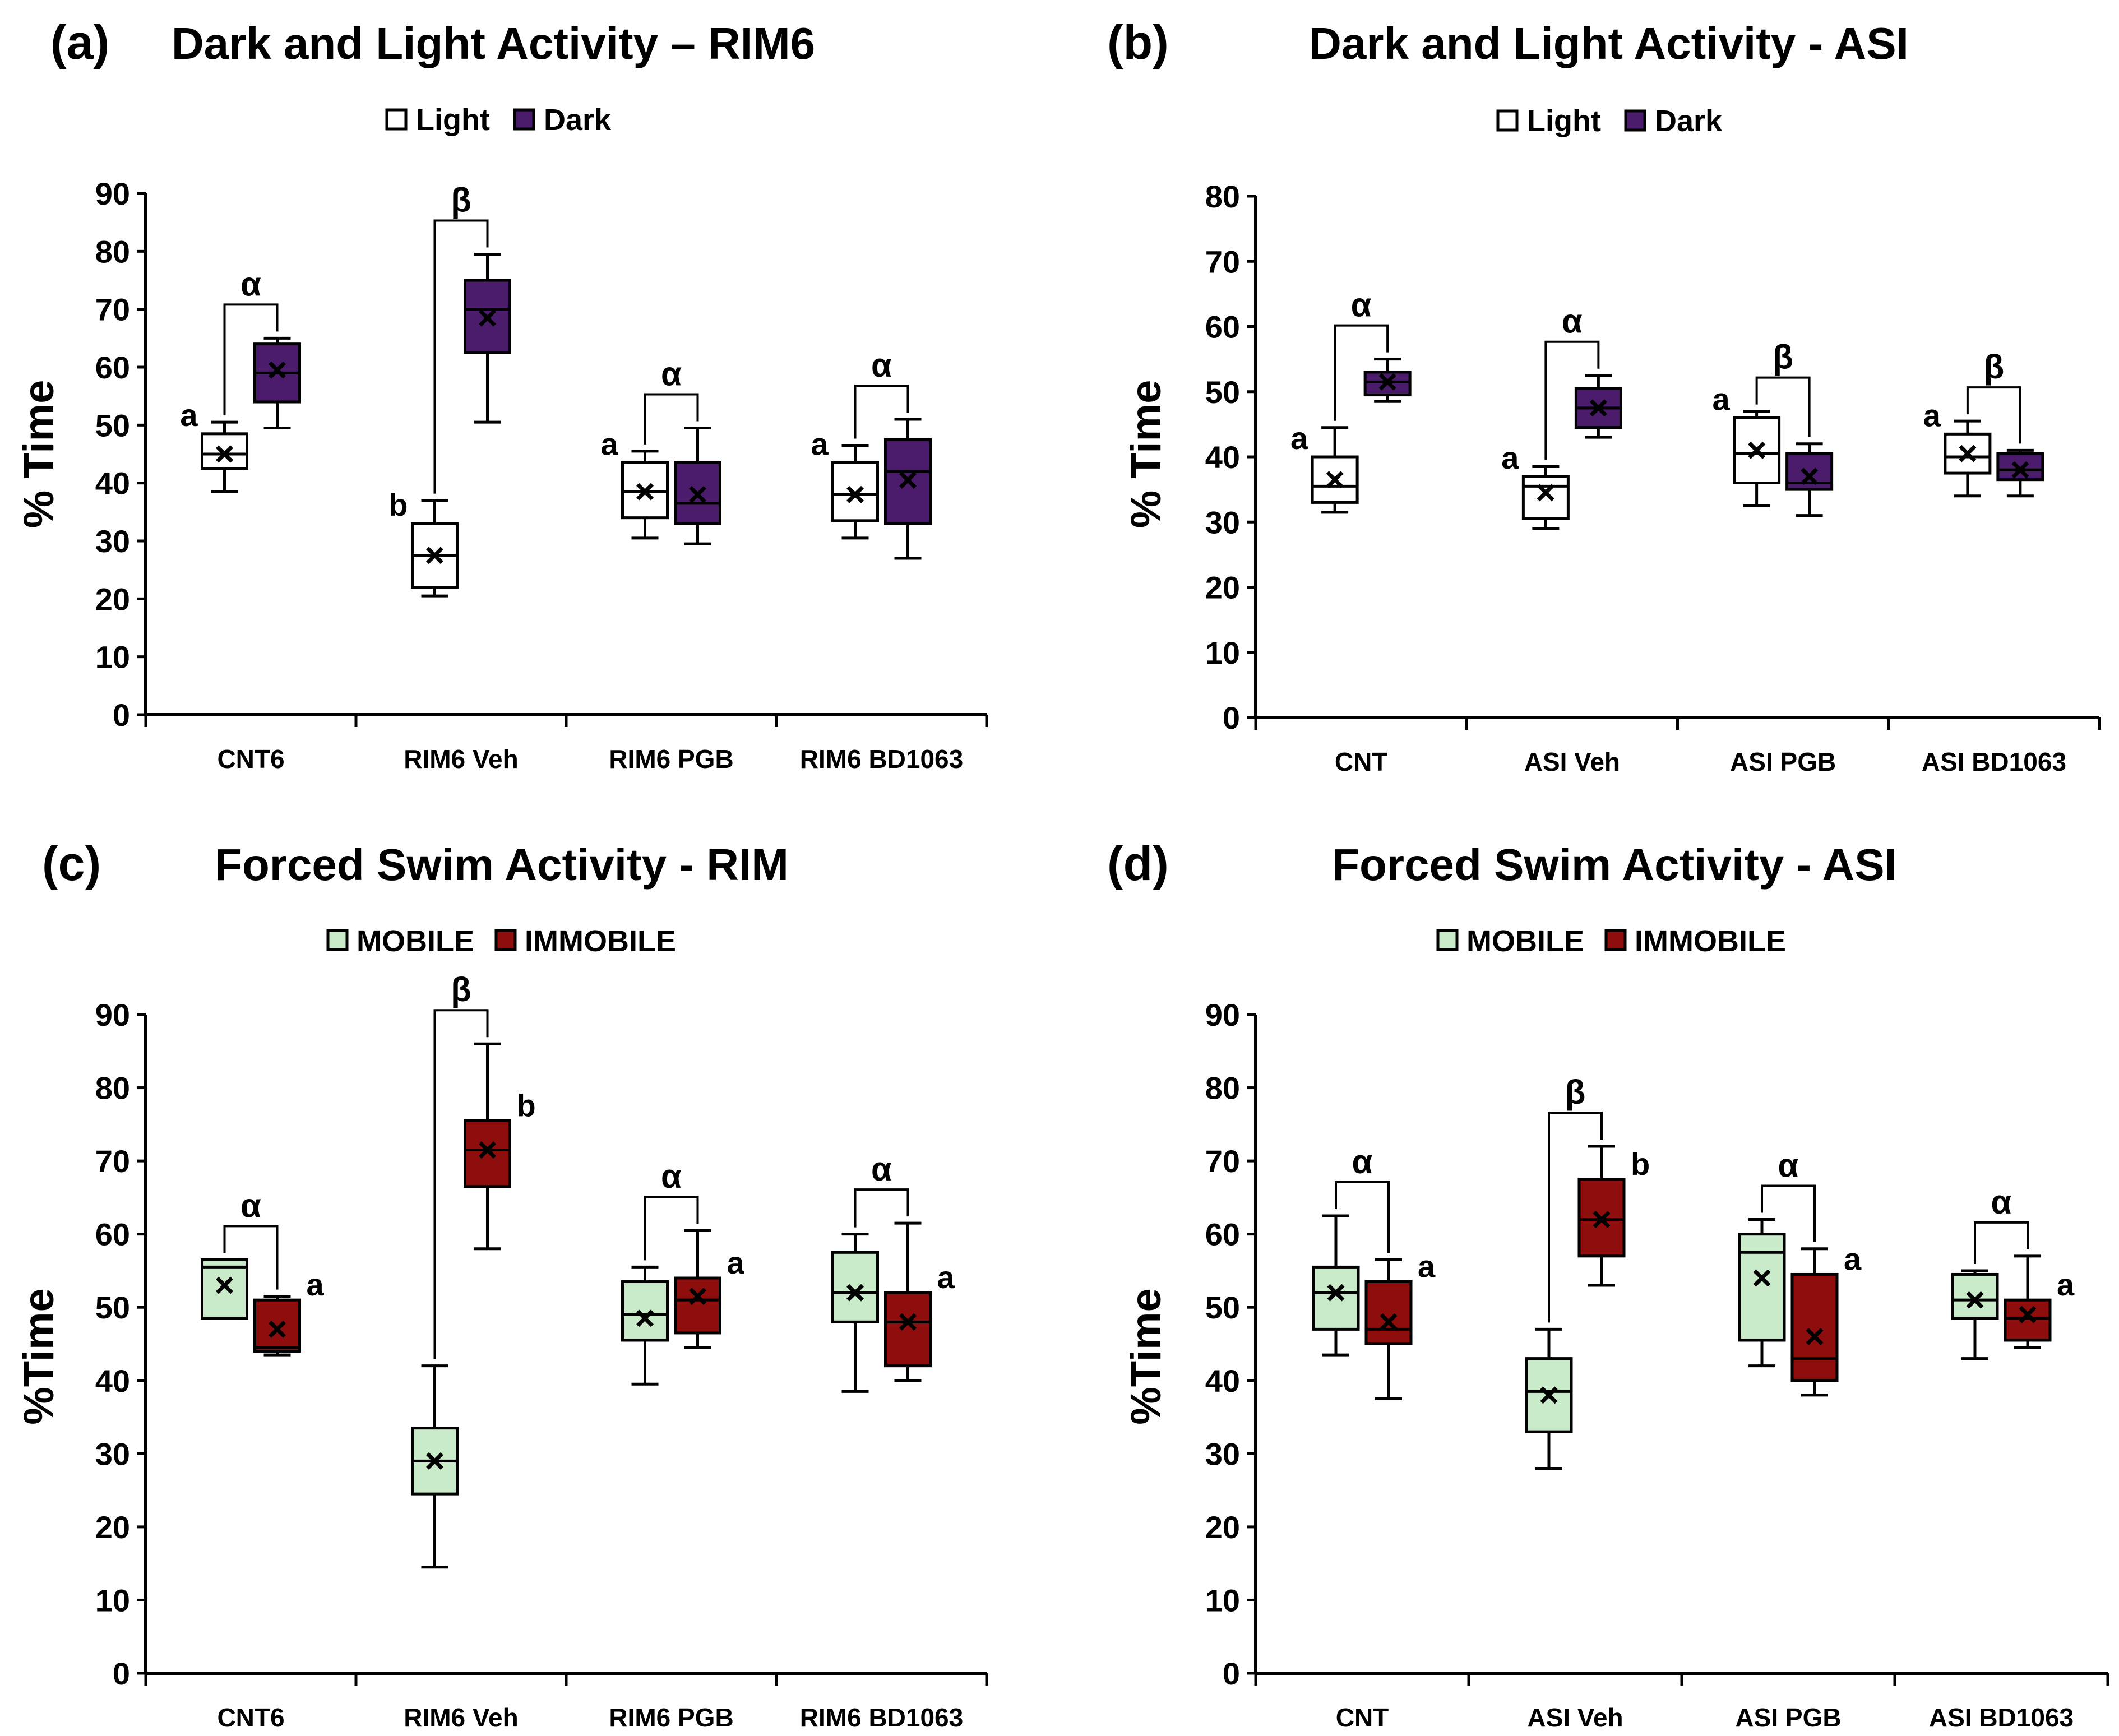 The height and width of the screenshot is (1736, 2119). What do you see at coordinates (600, 941) in the screenshot?
I see `legend-entry: IMMOBILE` at bounding box center [600, 941].